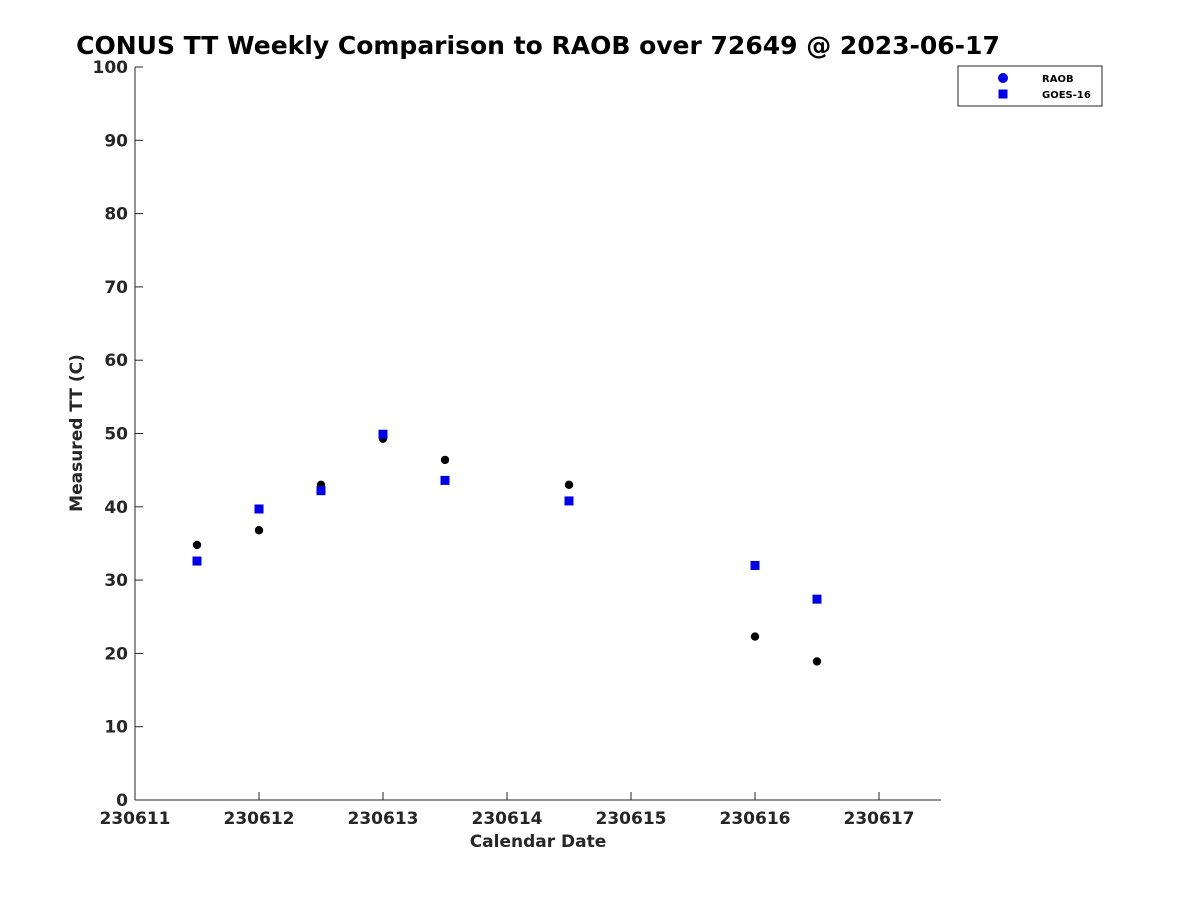 The height and width of the screenshot is (900, 1200). I want to click on y-tick-label: 50, so click(116, 435).